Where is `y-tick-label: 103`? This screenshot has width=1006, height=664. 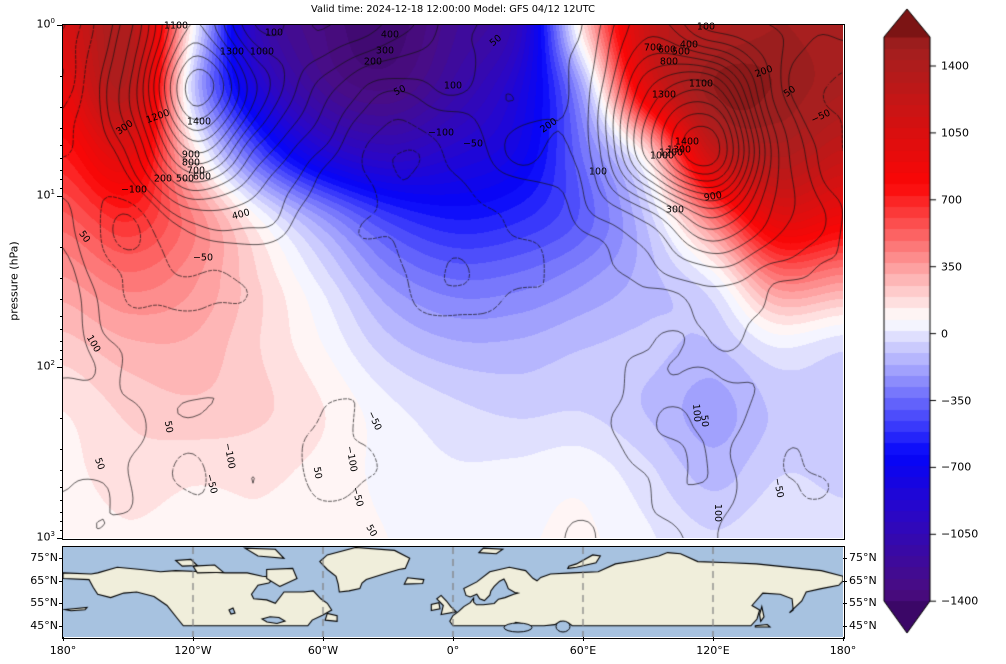
y-tick-label: 103 is located at coordinates (45, 537).